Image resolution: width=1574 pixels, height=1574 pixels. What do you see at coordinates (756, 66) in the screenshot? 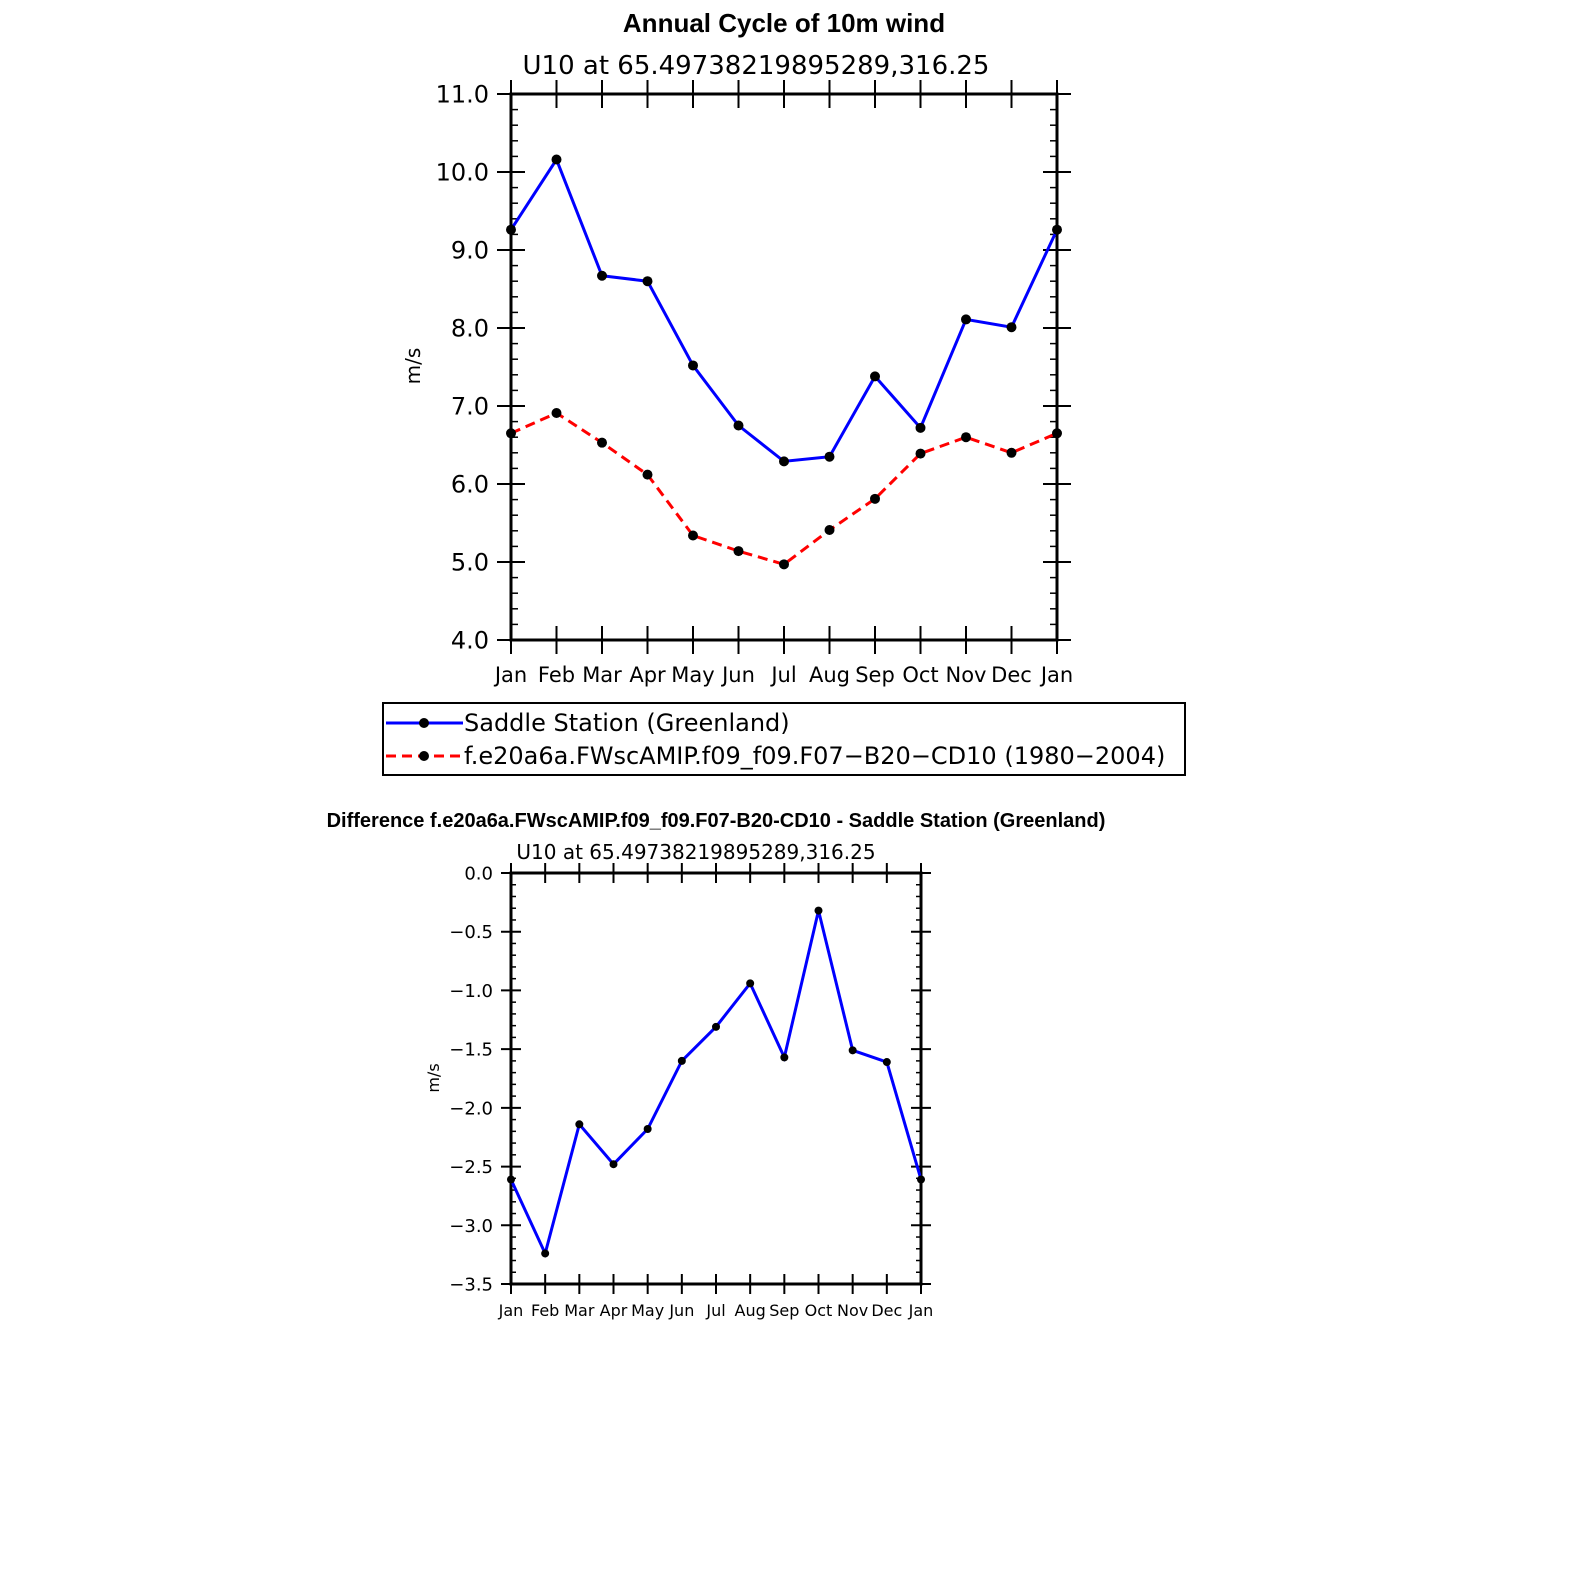
I see `chart1-subtitle: U10 at 65.49738219895289,316.25` at bounding box center [756, 66].